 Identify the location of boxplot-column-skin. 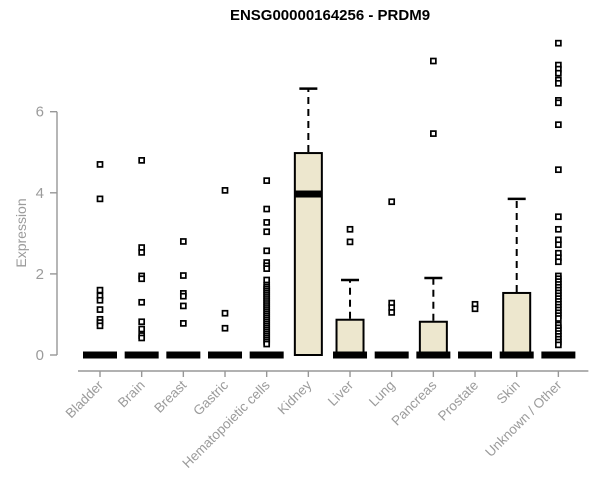
(516, 278).